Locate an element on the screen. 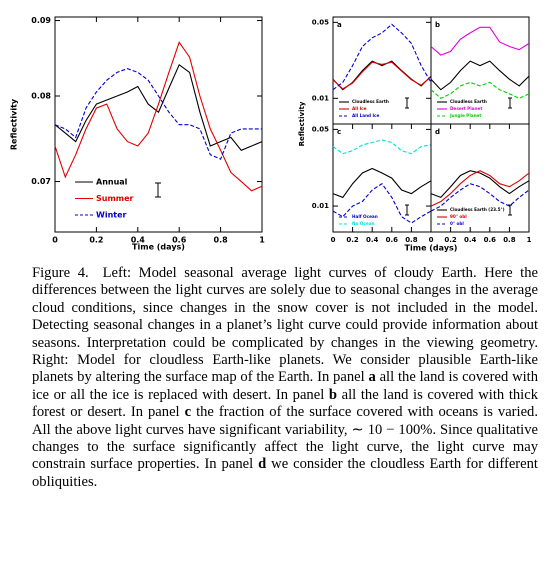  y-tick-label: 0.07 is located at coordinates (41, 181).